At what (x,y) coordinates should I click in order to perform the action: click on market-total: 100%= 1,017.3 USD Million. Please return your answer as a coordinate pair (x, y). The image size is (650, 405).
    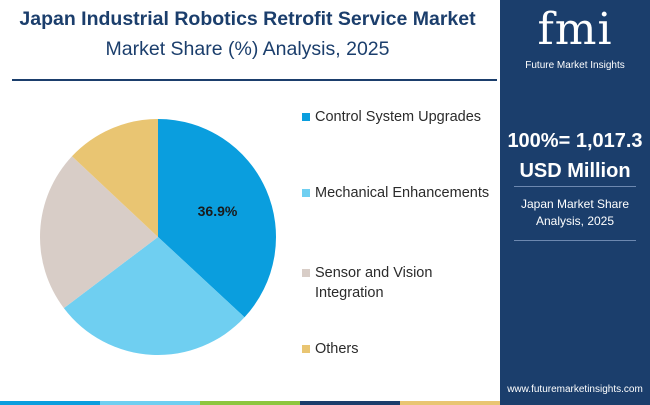
    Looking at the image, I should click on (575, 156).